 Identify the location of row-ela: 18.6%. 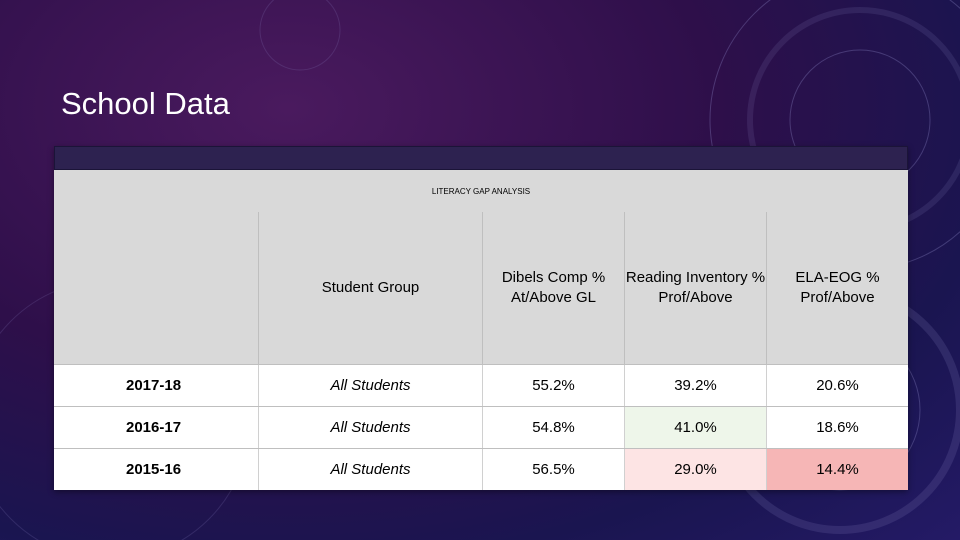
(837, 427).